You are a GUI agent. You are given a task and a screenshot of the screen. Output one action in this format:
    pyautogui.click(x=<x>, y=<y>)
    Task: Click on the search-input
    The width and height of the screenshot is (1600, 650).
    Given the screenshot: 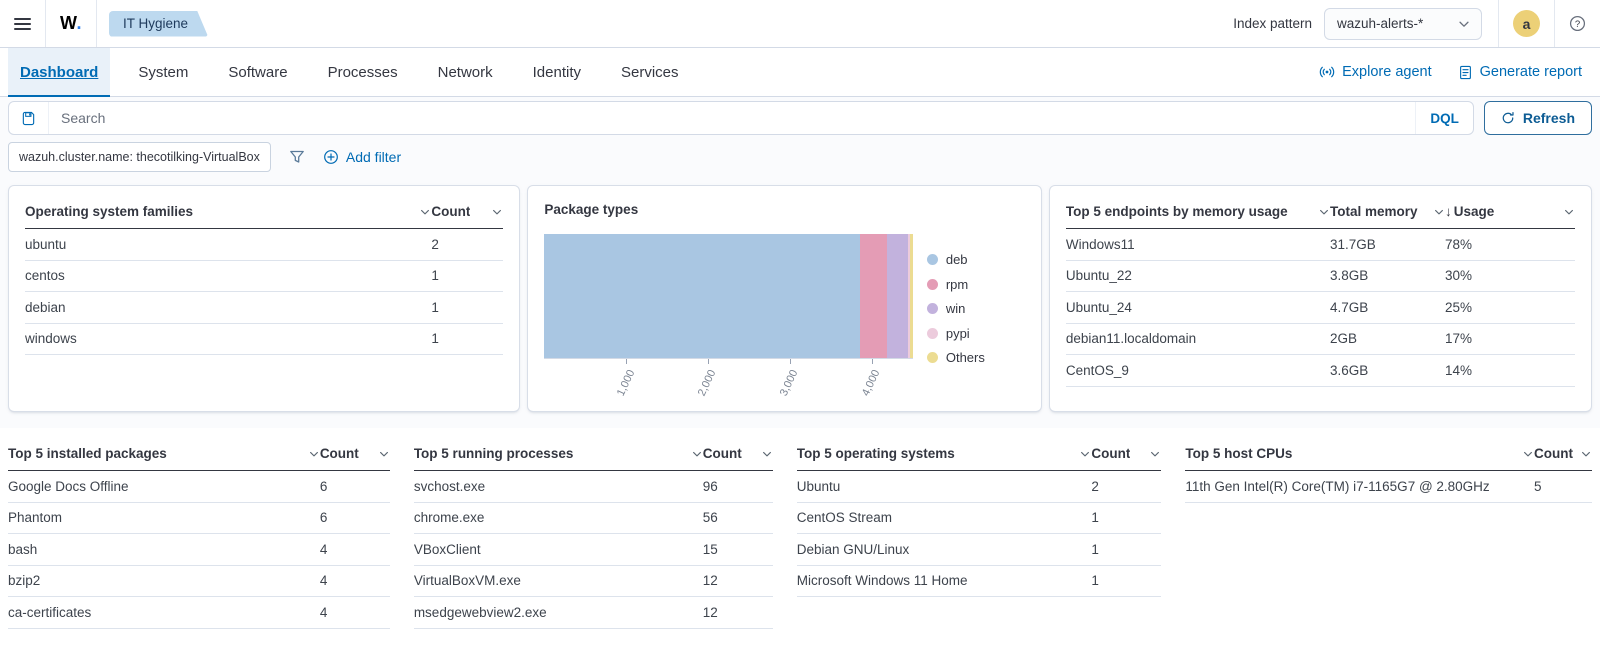 What is the action you would take?
    pyautogui.click(x=732, y=118)
    